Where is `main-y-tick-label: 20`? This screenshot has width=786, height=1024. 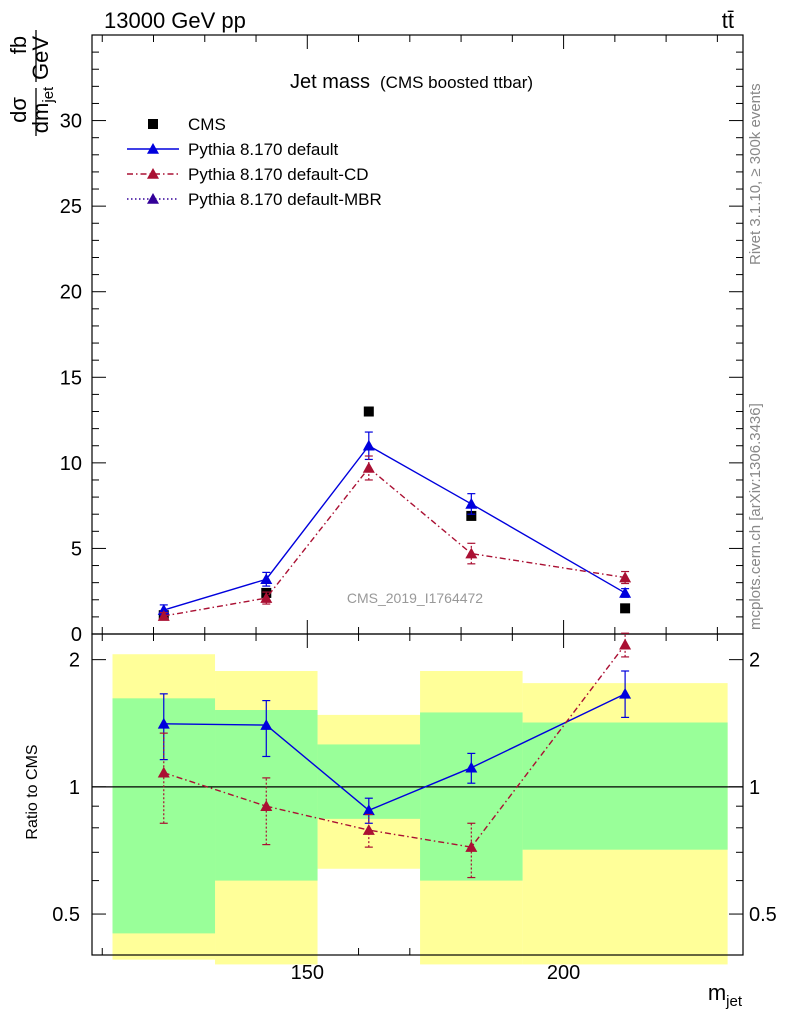 main-y-tick-label: 20 is located at coordinates (71, 293).